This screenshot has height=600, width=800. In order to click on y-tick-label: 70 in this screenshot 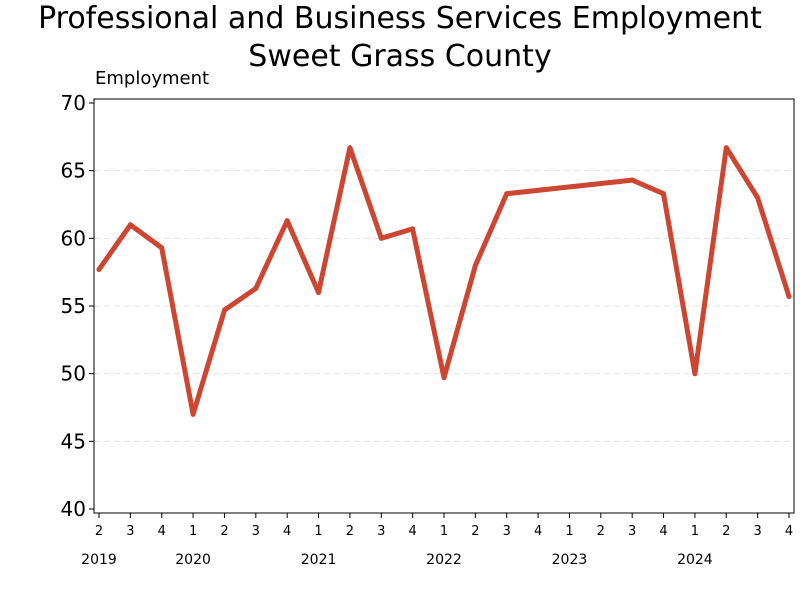, I will do `click(73, 103)`.